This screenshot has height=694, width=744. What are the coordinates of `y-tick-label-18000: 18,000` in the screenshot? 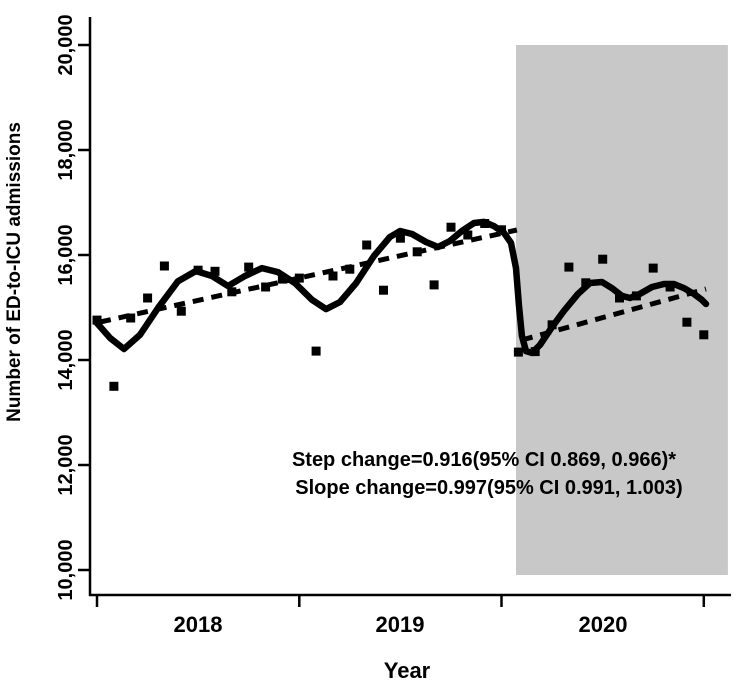 It's located at (66, 149).